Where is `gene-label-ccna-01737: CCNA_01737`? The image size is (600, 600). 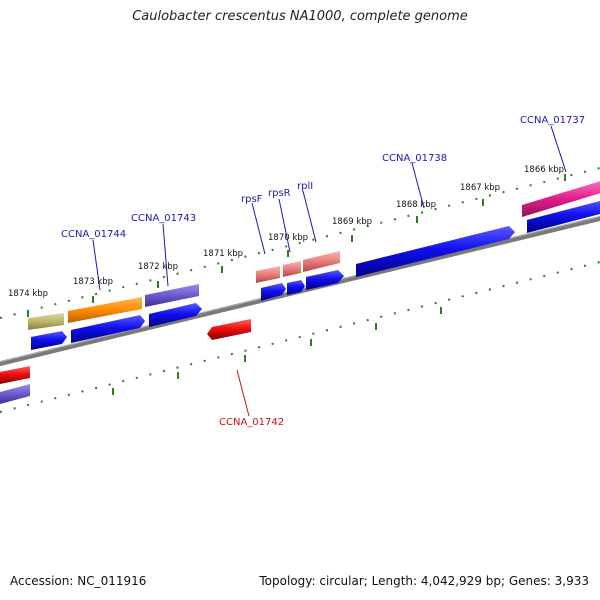
gene-label-ccna-01737: CCNA_01737 is located at coordinates (552, 120).